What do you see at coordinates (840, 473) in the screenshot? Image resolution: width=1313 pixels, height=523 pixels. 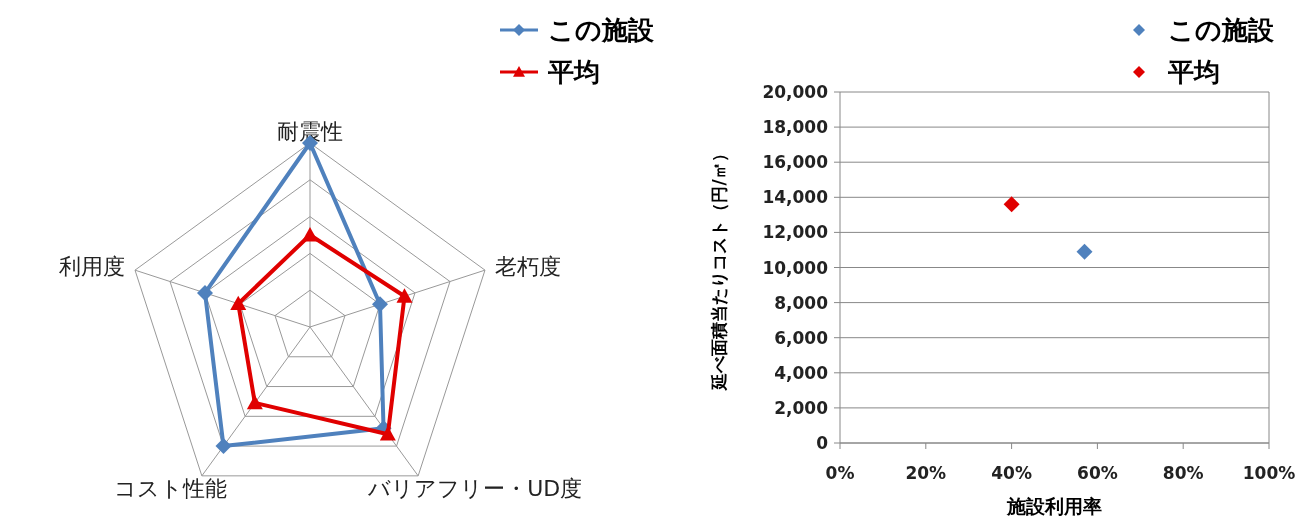 I see `x-tick-label: 0%` at bounding box center [840, 473].